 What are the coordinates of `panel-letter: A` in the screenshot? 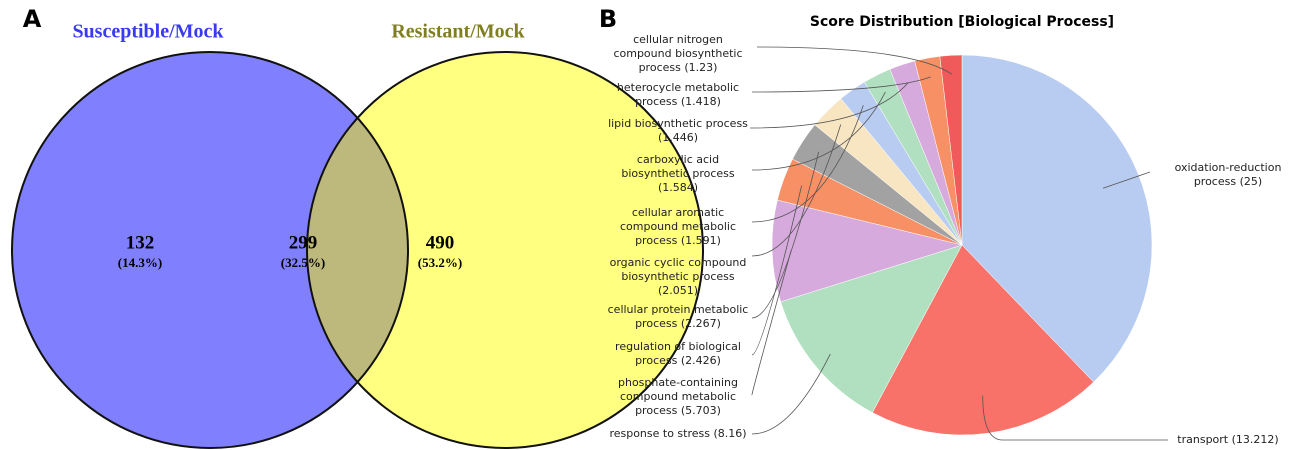 It's located at (32, 19).